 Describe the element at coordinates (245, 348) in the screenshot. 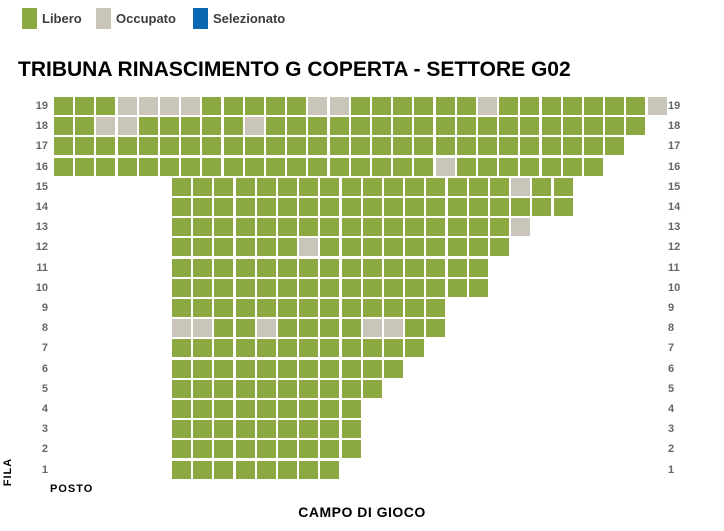

I see `seat-fila7-posto4-free` at that location.